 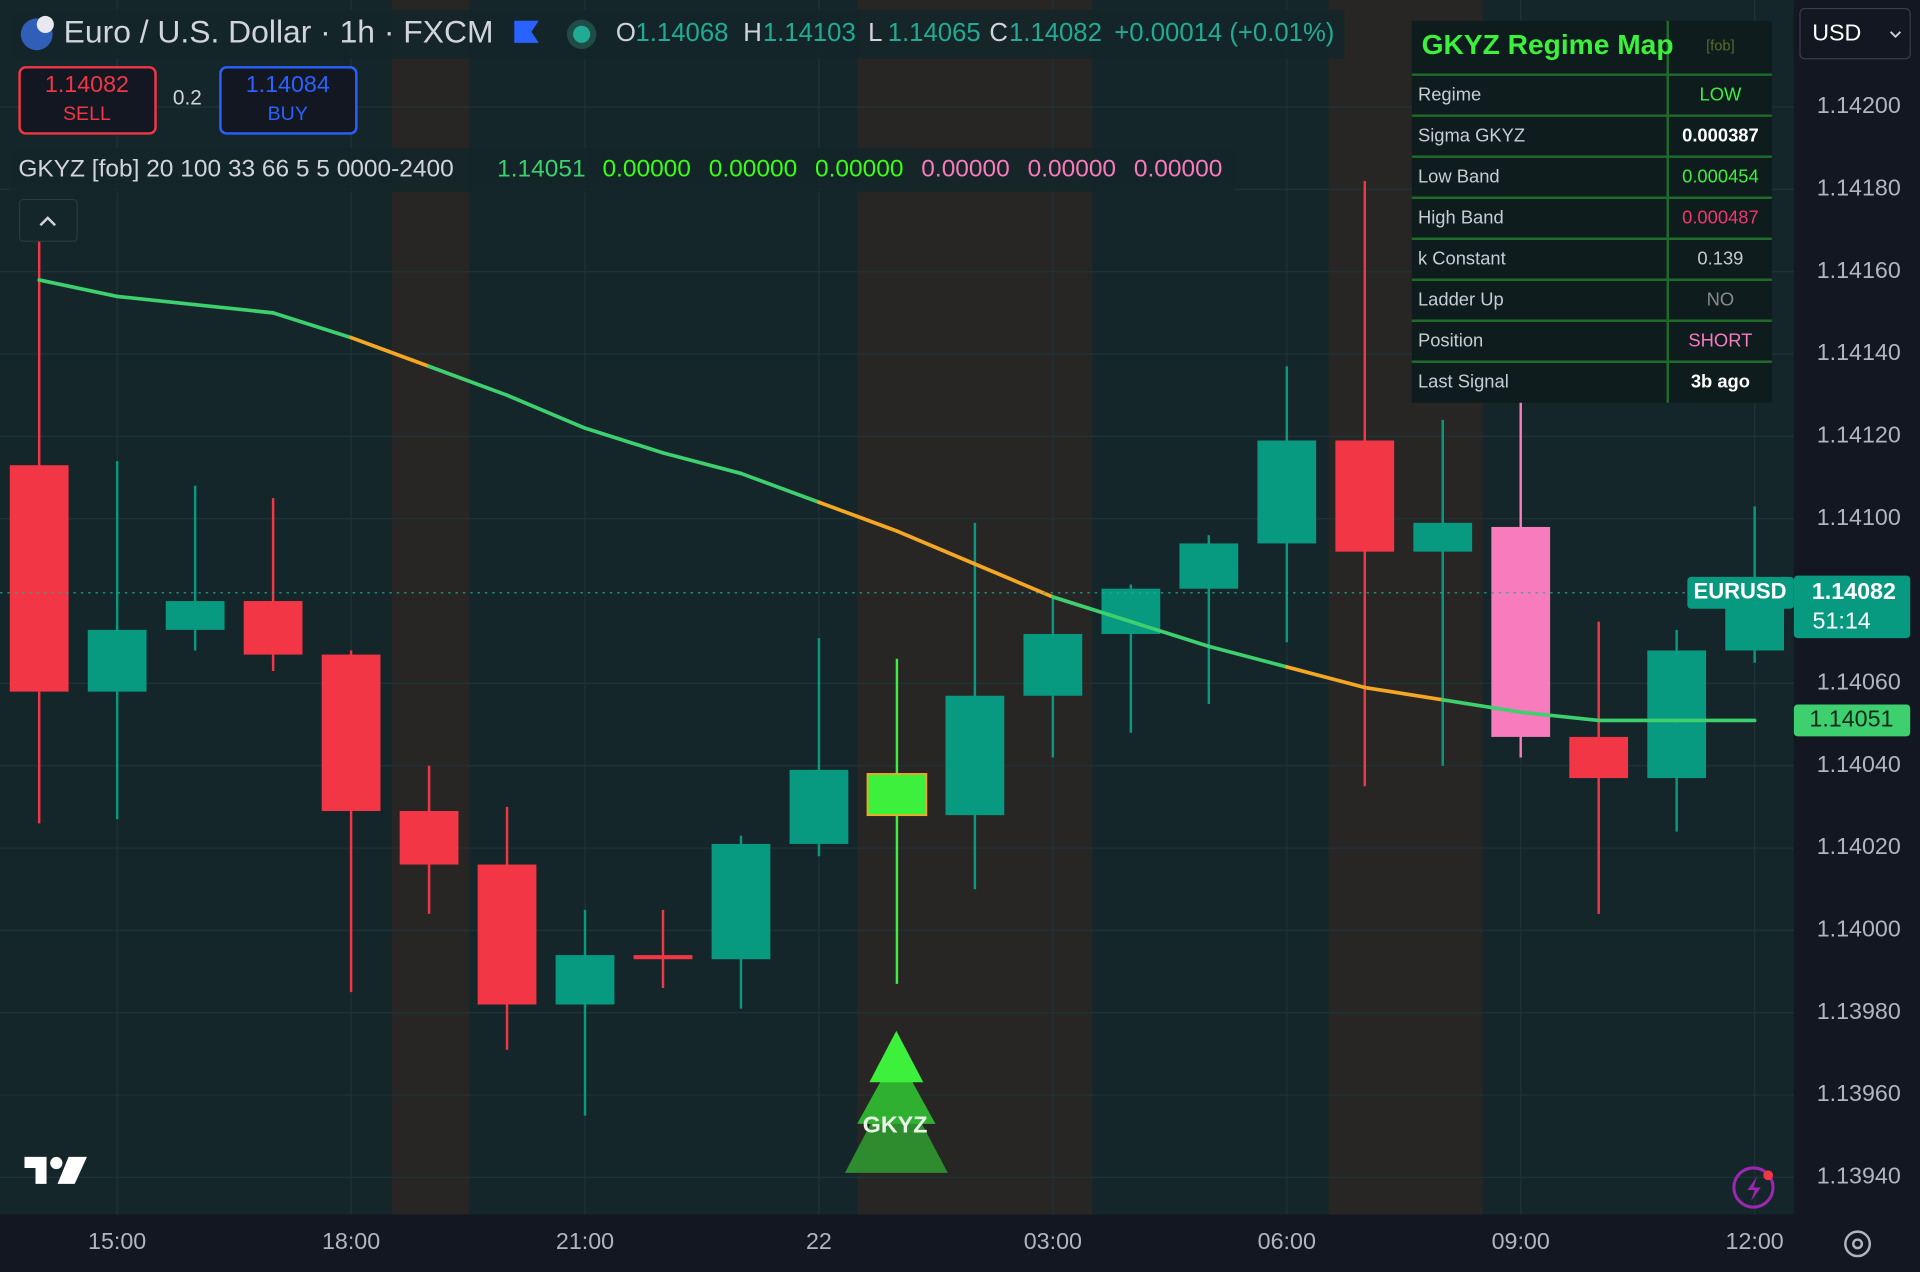 I want to click on y-tick-label: 1.14200, so click(x=1859, y=105).